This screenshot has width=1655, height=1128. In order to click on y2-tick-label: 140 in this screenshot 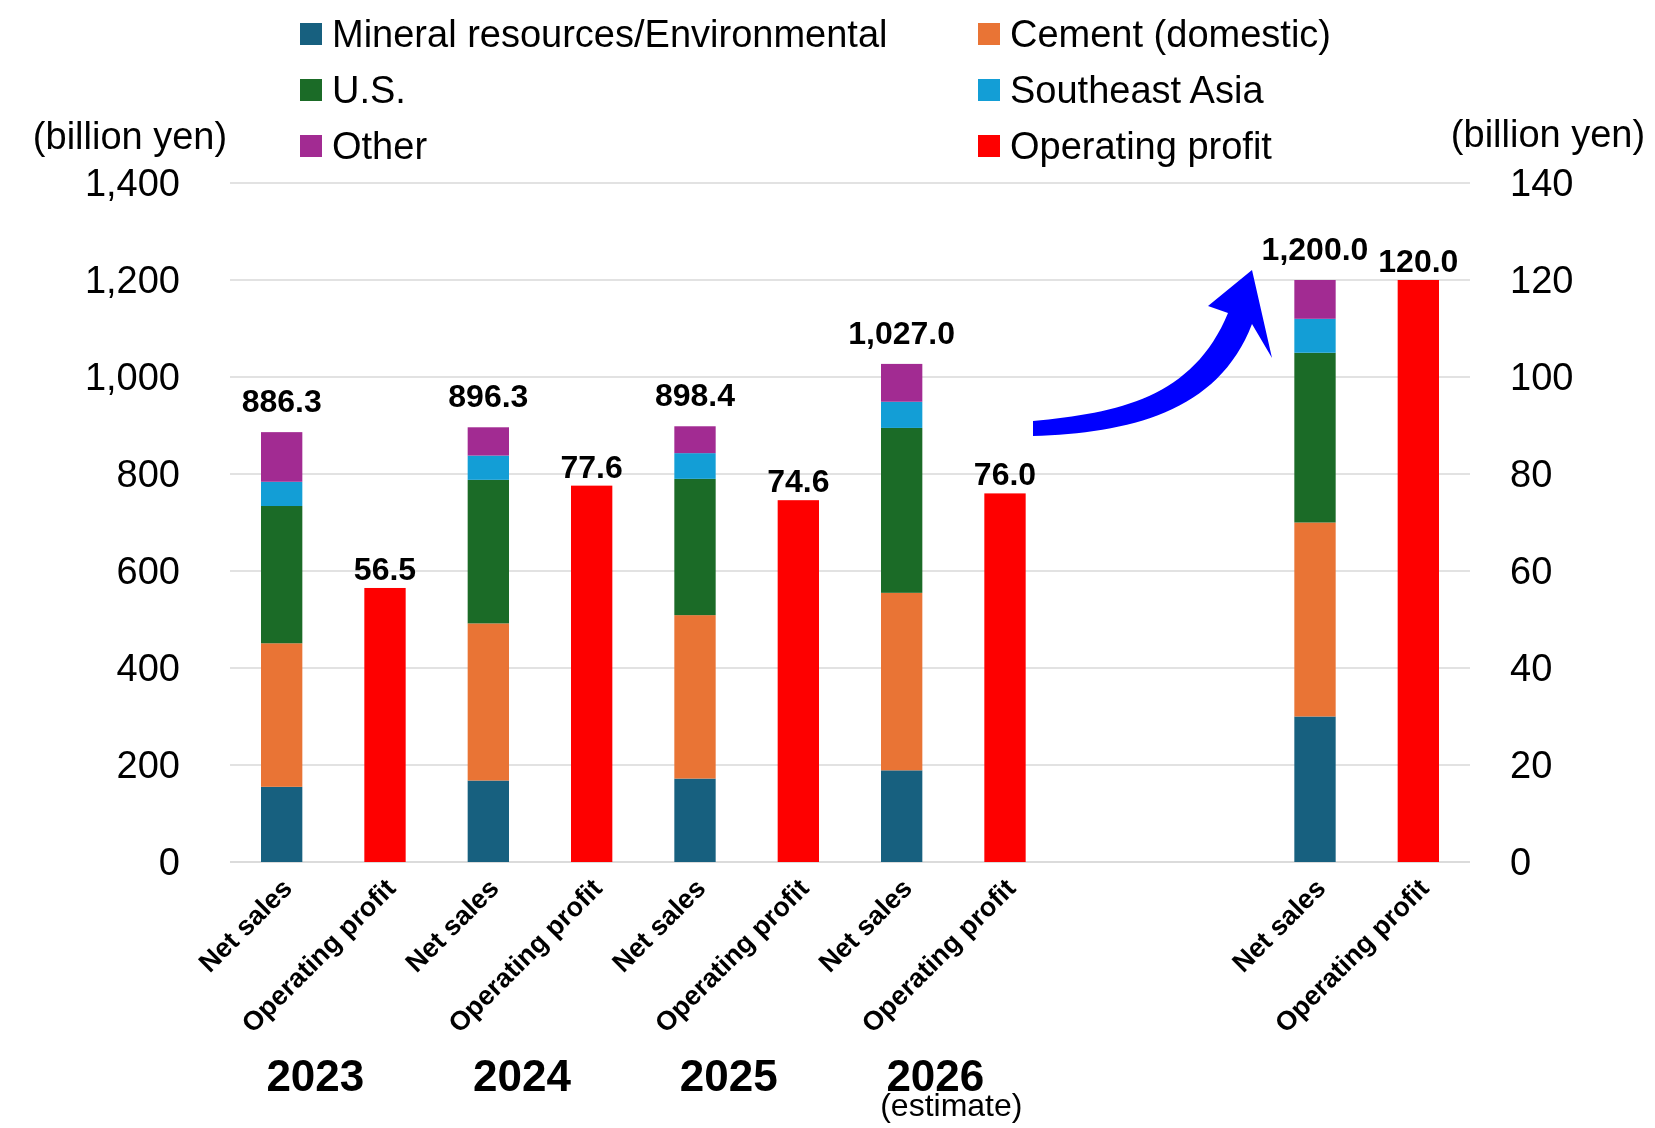, I will do `click(1542, 183)`.